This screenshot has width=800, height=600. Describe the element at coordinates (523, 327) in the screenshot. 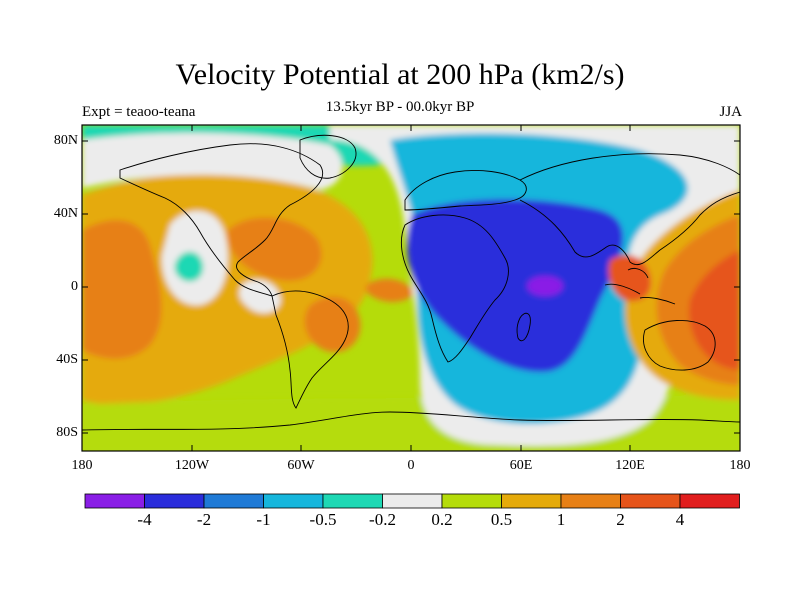

I see `coast-madagascar` at that location.